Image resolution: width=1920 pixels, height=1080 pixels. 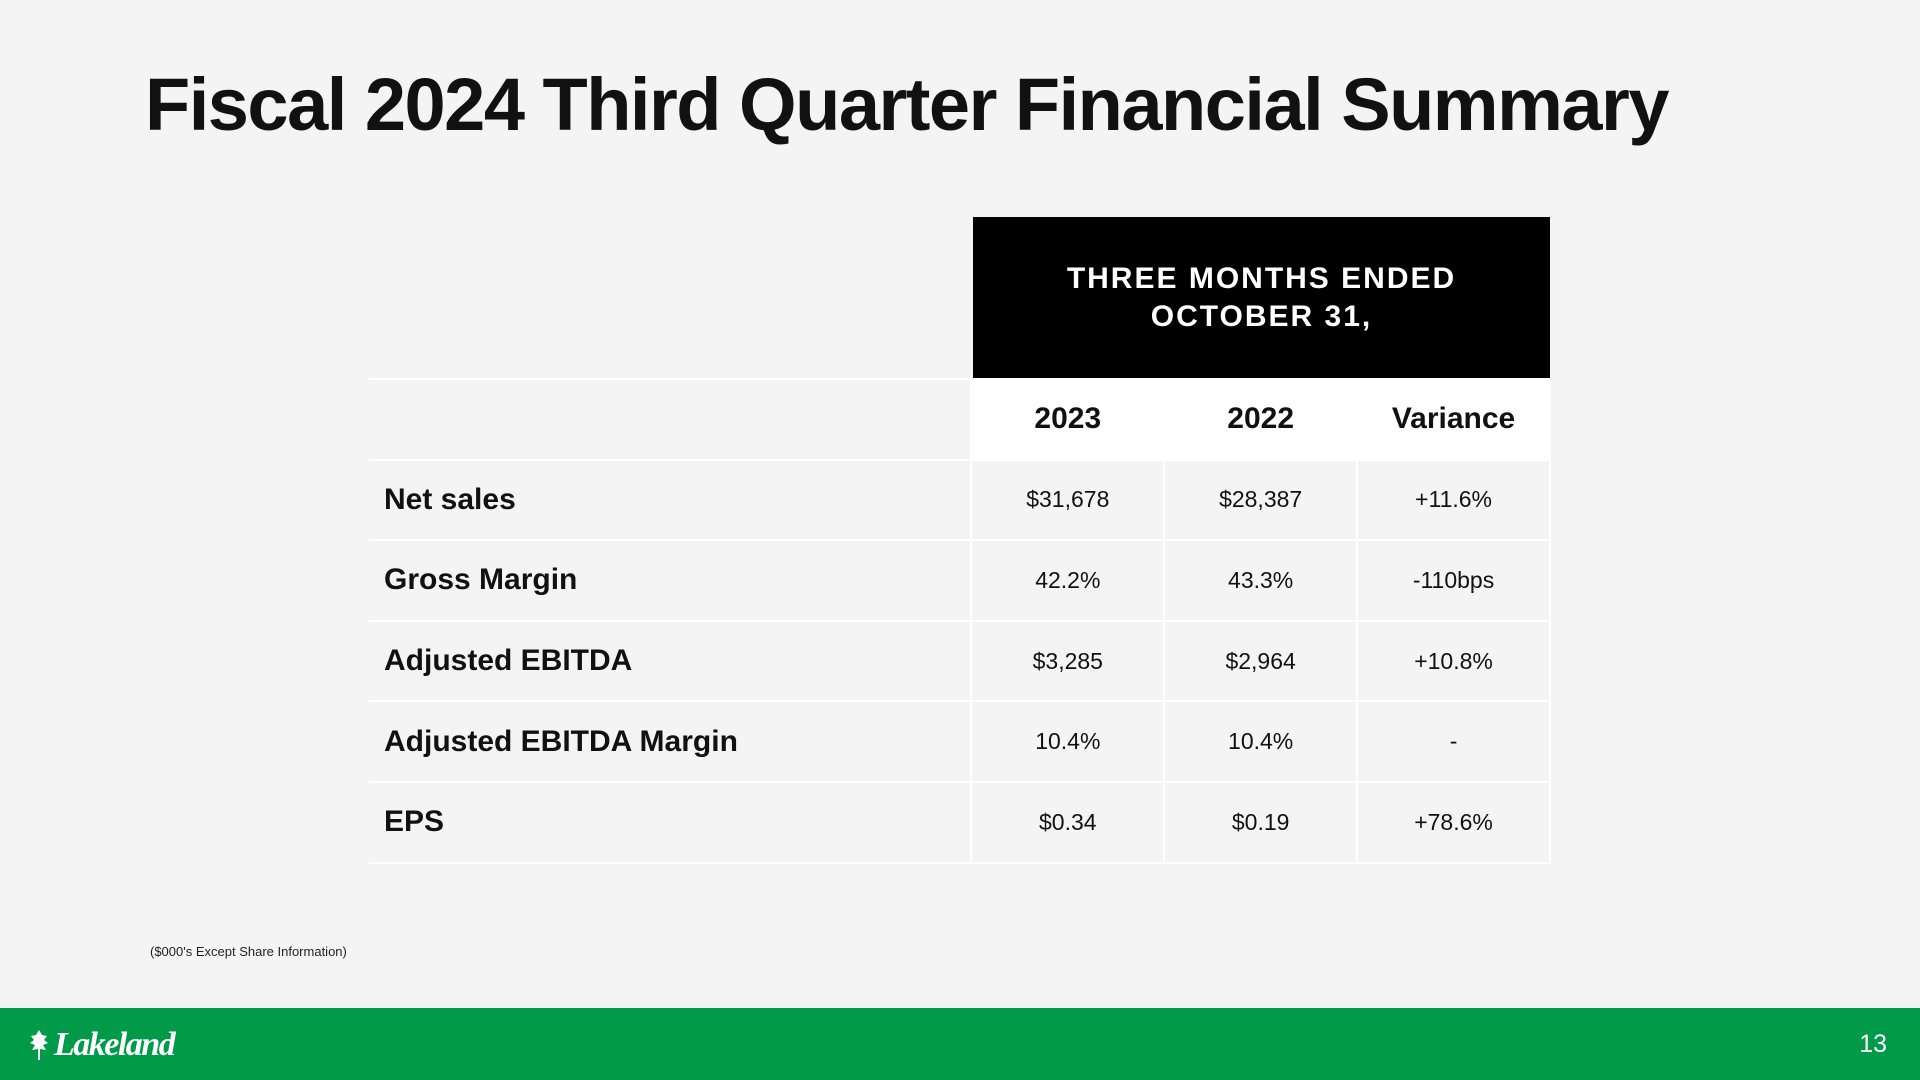 What do you see at coordinates (1068, 822) in the screenshot?
I see `cell-2023: $0.34` at bounding box center [1068, 822].